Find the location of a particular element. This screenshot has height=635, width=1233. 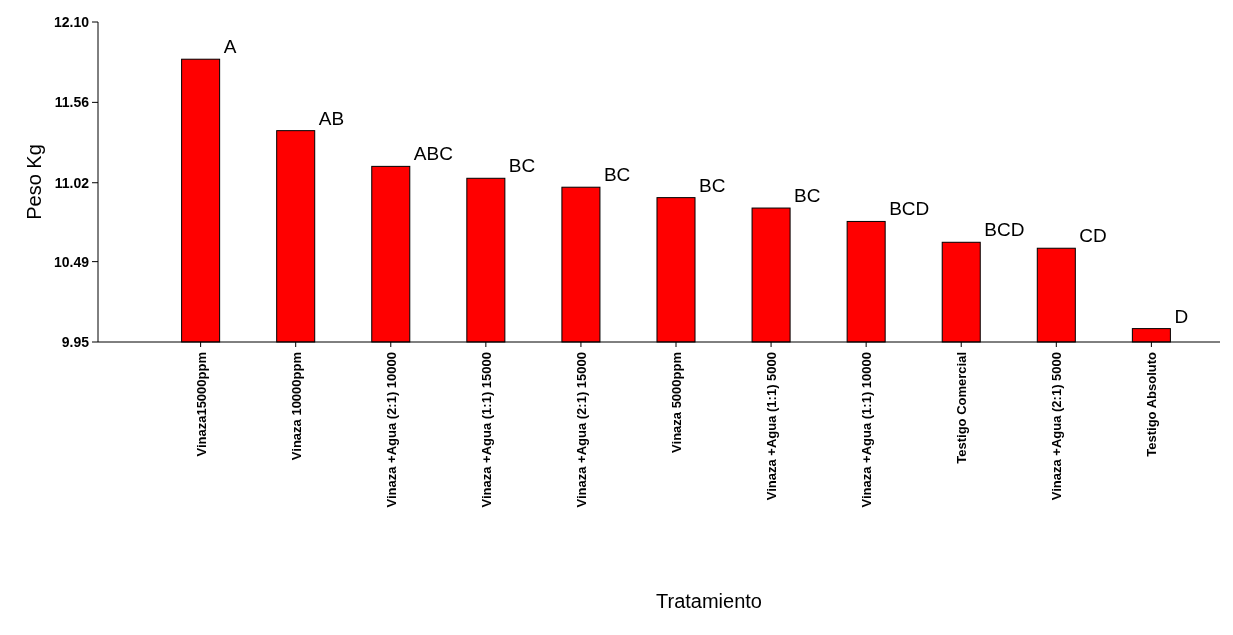

x-tick-label: Testigo Absoluto is located at coordinates (1152, 404).